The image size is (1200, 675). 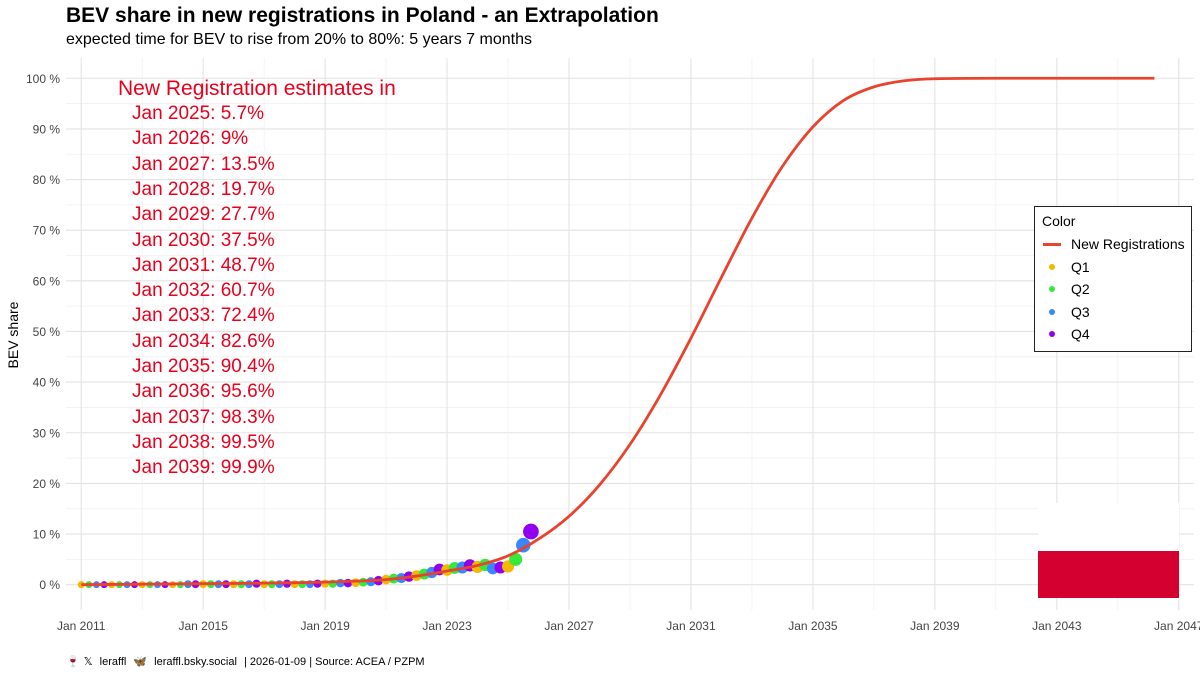 I want to click on y-tick-label: 30 %, so click(x=47, y=433).